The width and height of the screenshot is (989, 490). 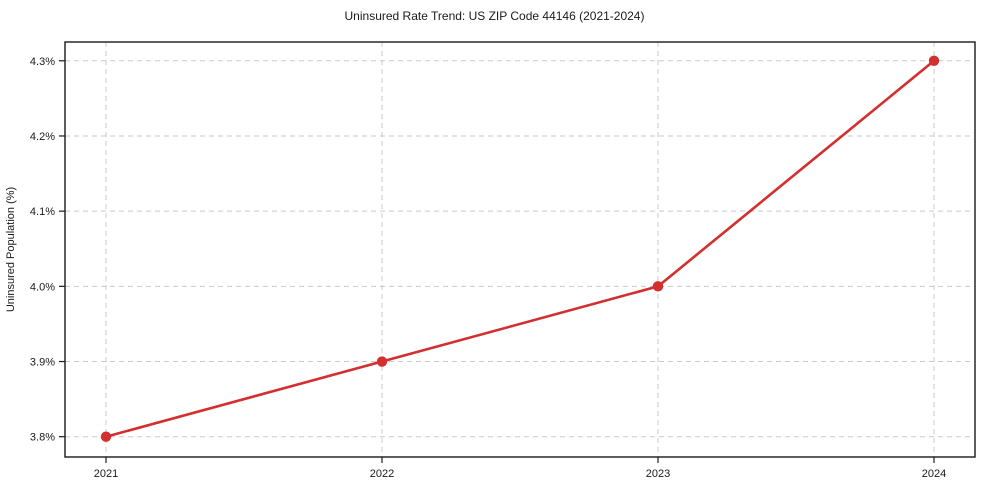 I want to click on x-tick-label: 2024, so click(x=934, y=474).